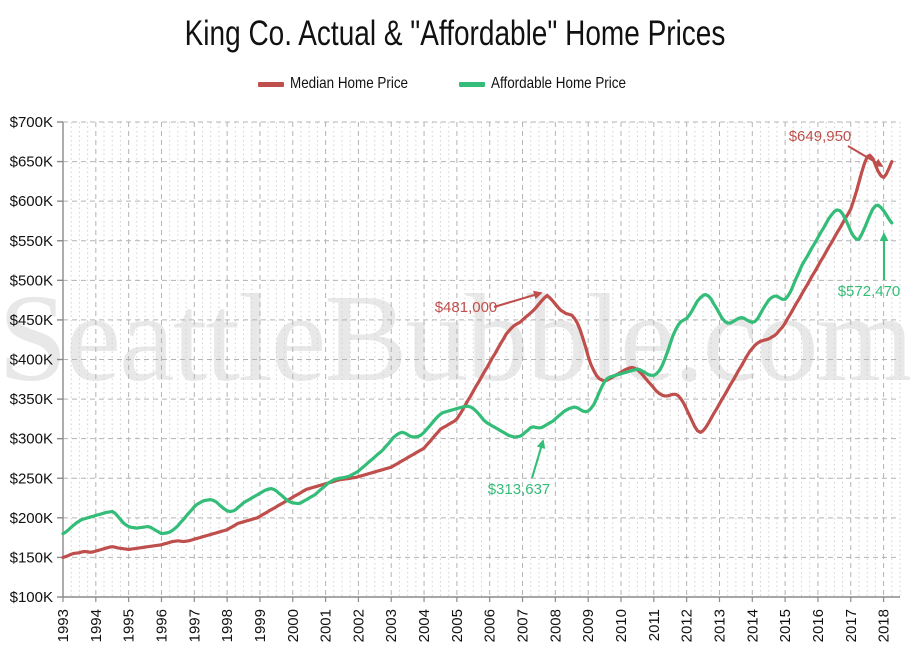  What do you see at coordinates (358, 625) in the screenshot?
I see `x-tick-label: 2002` at bounding box center [358, 625].